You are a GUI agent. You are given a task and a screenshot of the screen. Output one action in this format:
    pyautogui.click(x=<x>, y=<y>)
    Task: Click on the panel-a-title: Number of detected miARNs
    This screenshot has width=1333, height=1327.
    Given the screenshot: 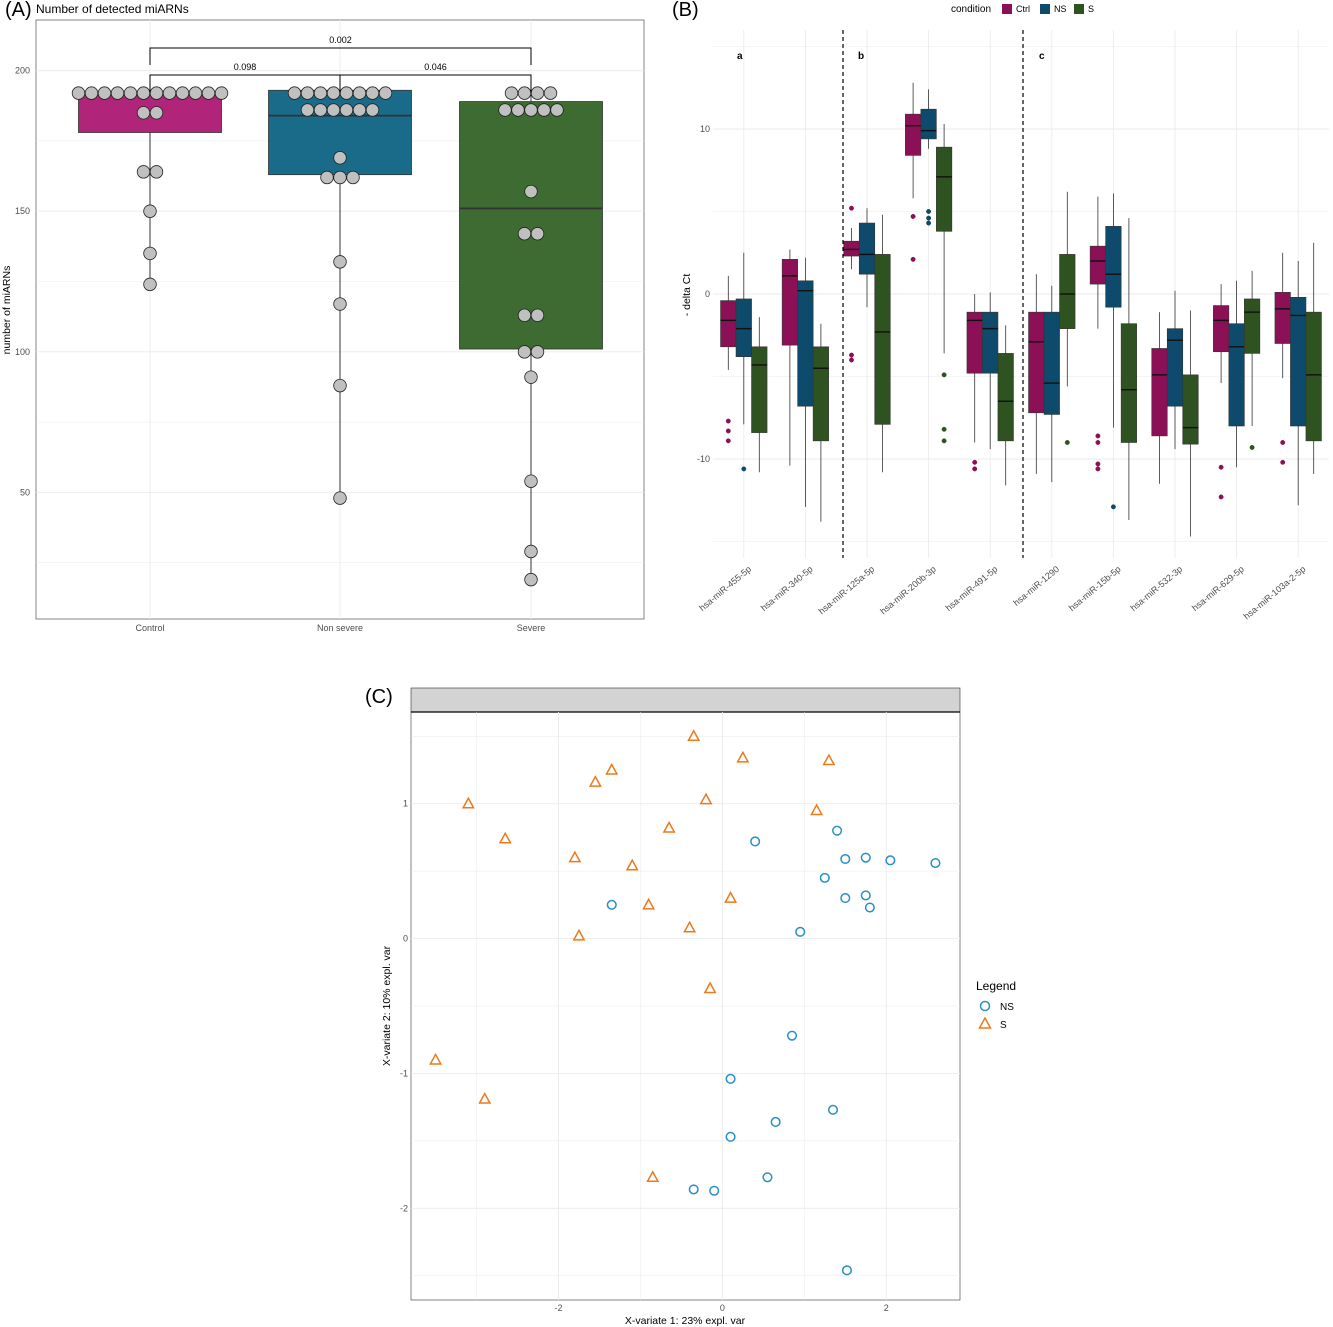 What is the action you would take?
    pyautogui.click(x=112, y=9)
    